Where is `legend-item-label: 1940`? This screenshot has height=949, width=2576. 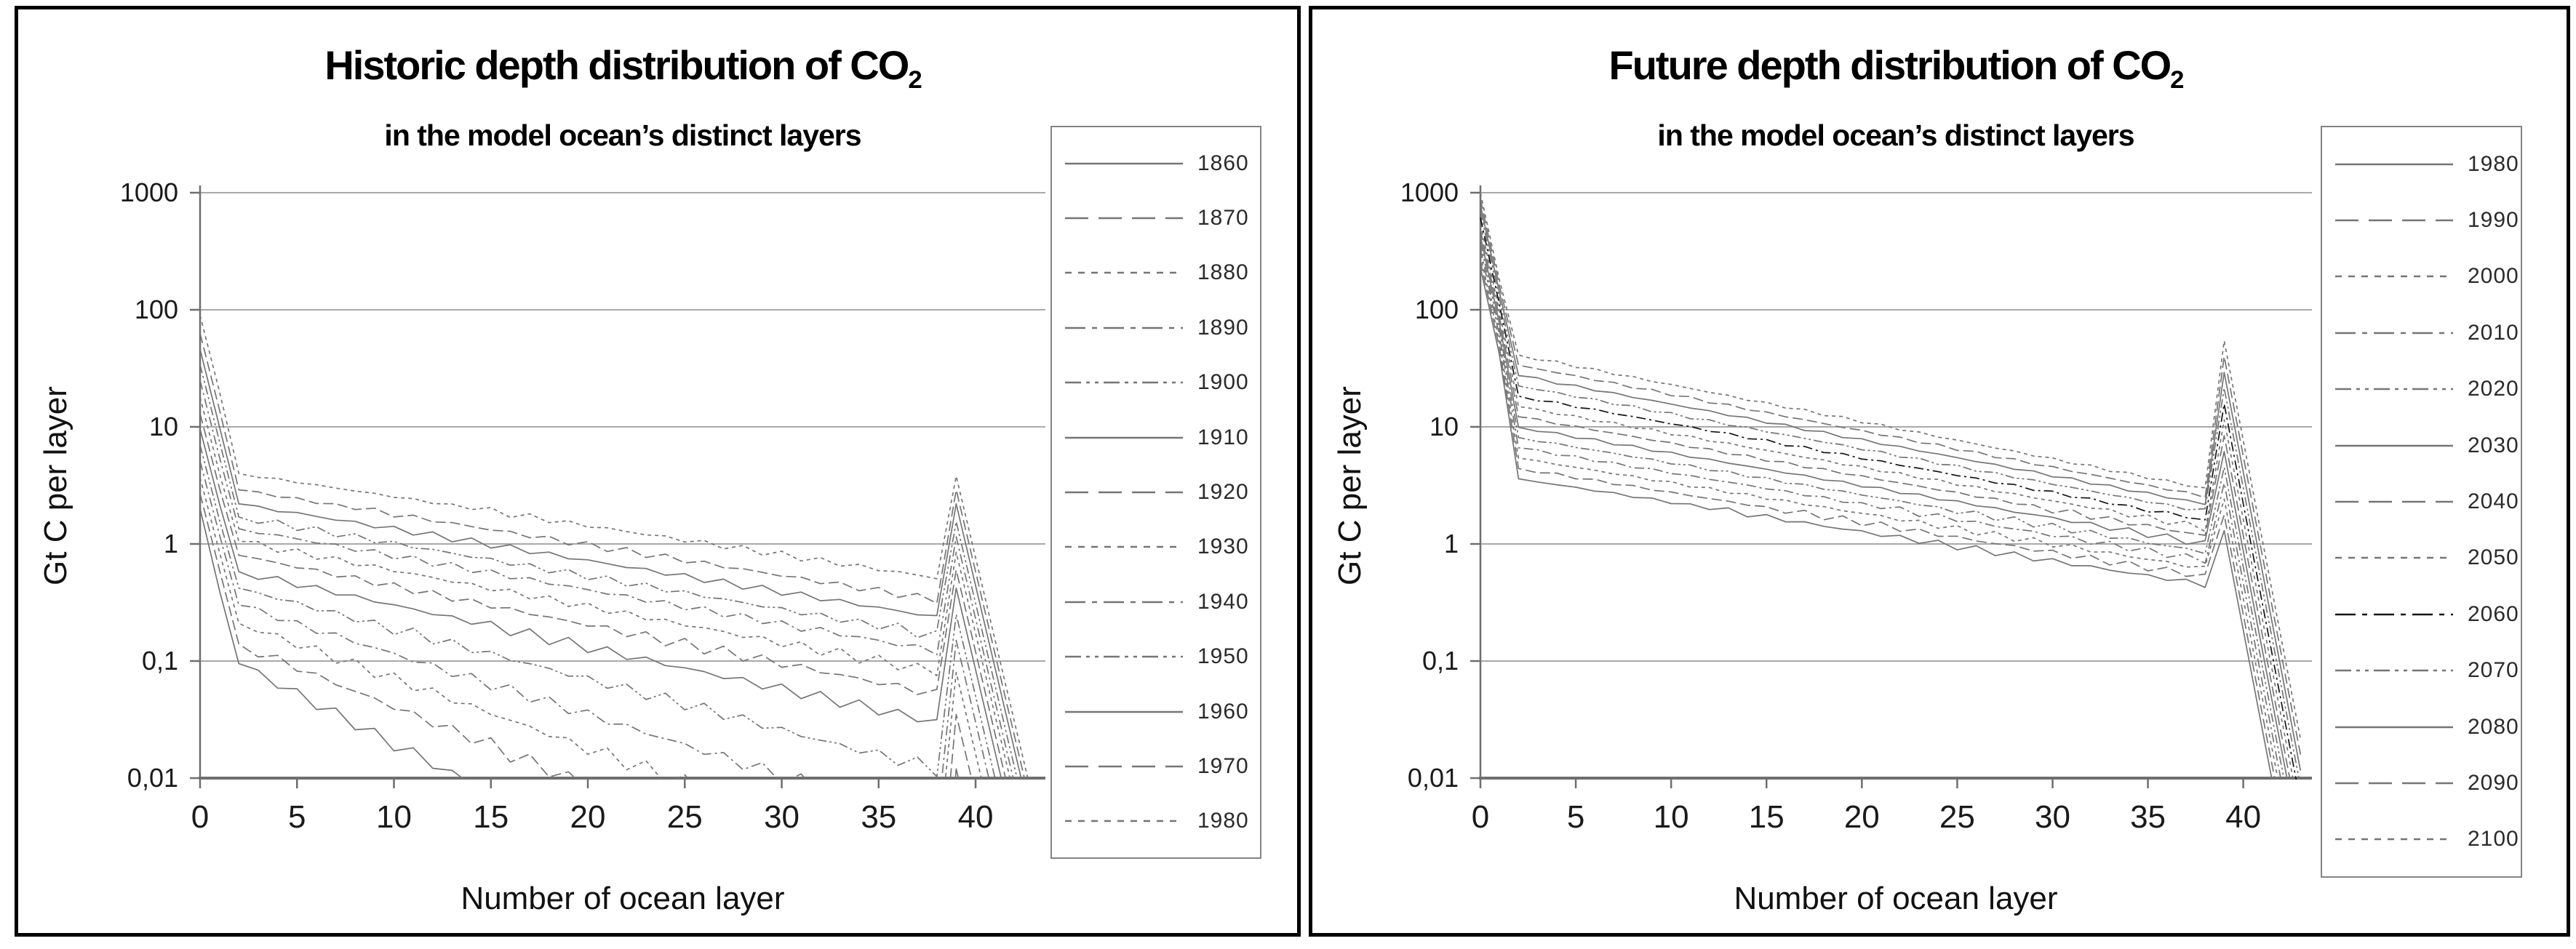
legend-item-label: 1940 is located at coordinates (1223, 602).